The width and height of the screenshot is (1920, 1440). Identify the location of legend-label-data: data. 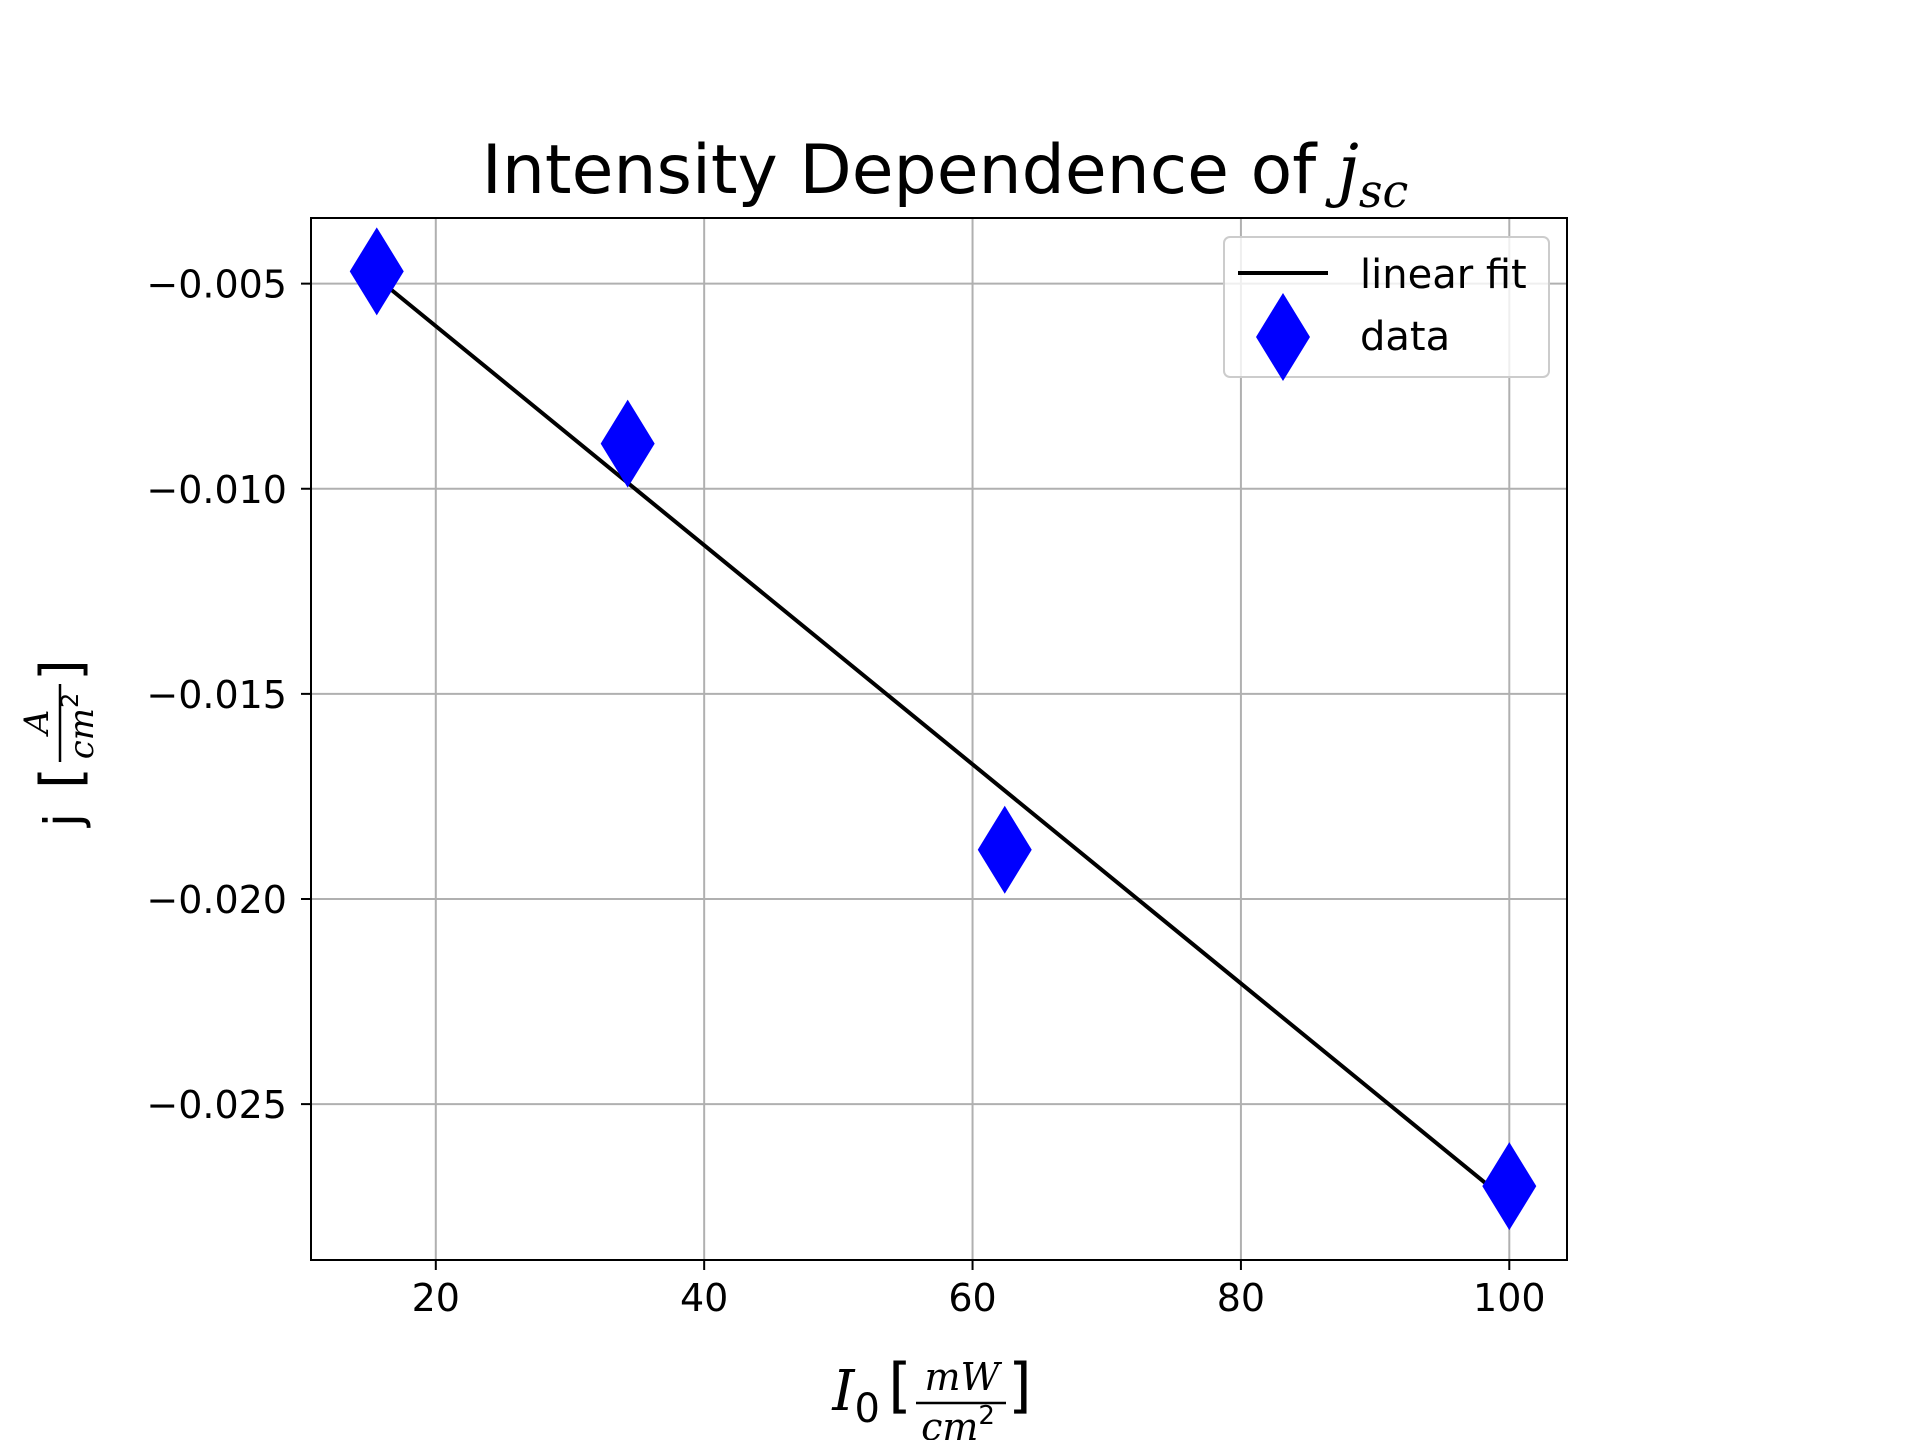
(1405, 337).